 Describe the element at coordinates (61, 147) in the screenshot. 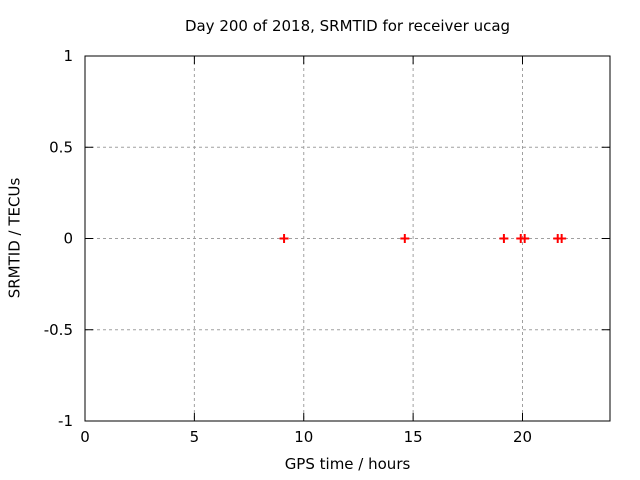

I see `y-tick-label: 0.5` at that location.